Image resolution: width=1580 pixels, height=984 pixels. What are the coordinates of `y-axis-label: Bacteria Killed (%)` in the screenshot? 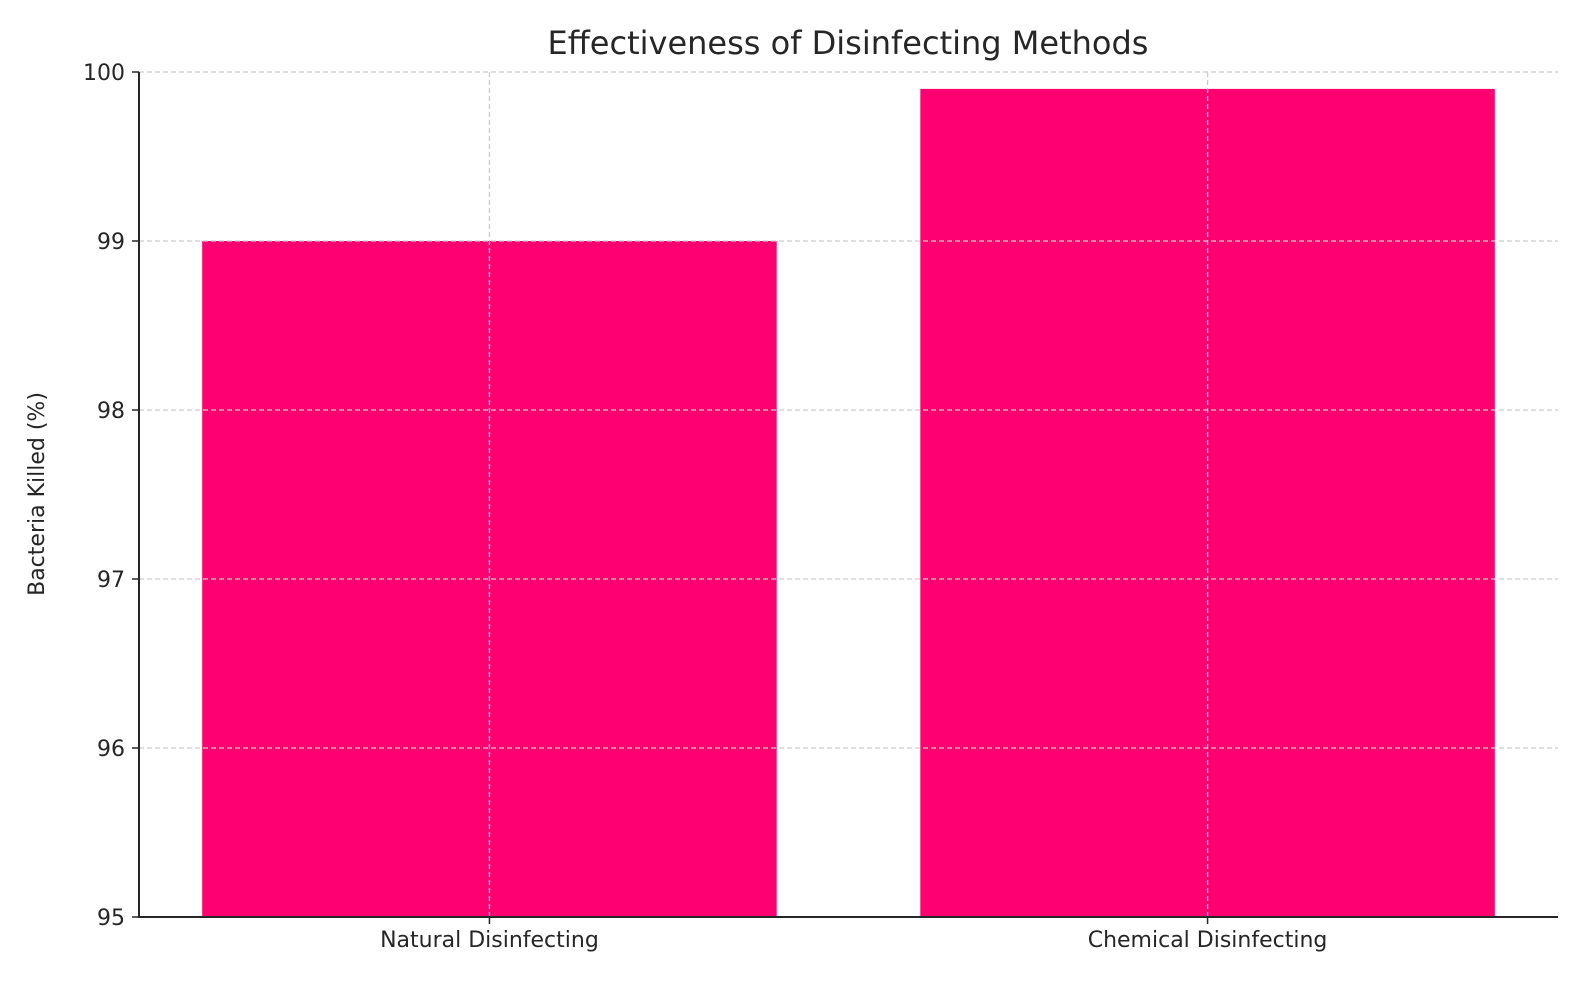 It's located at (37, 494).